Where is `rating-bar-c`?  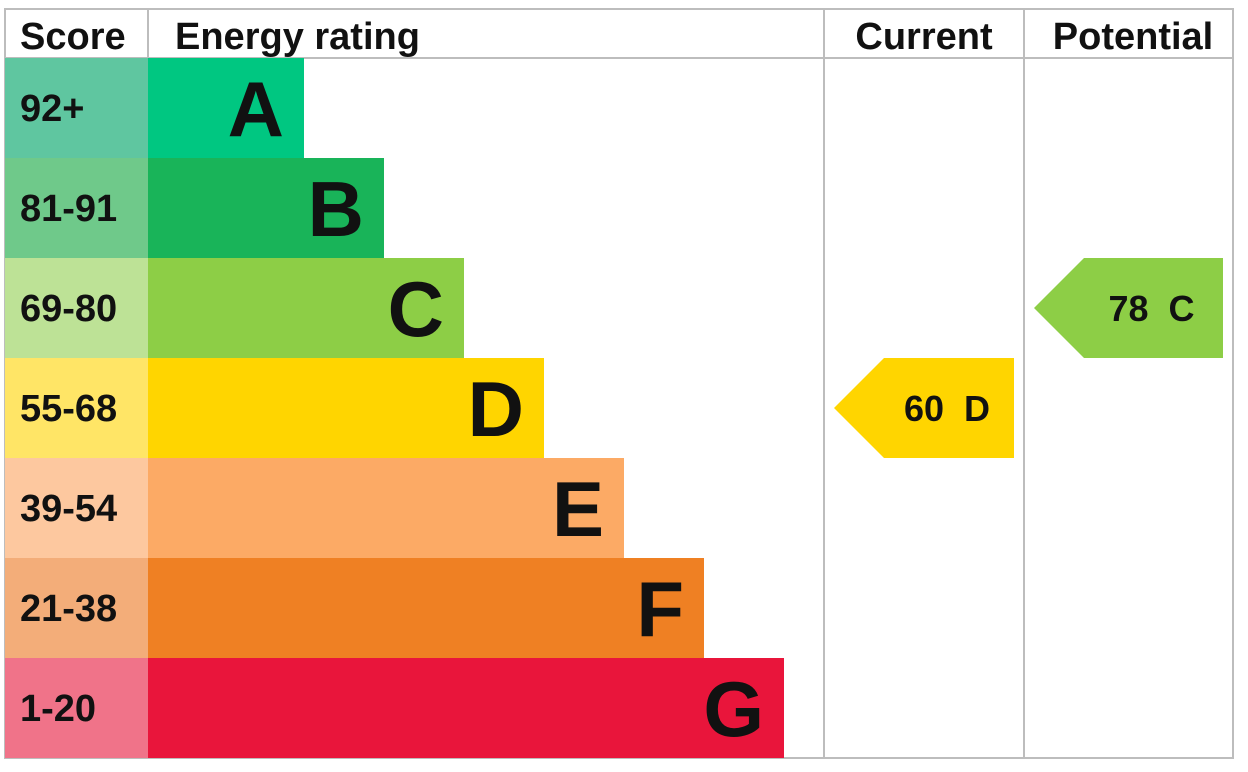 rating-bar-c is located at coordinates (306, 308).